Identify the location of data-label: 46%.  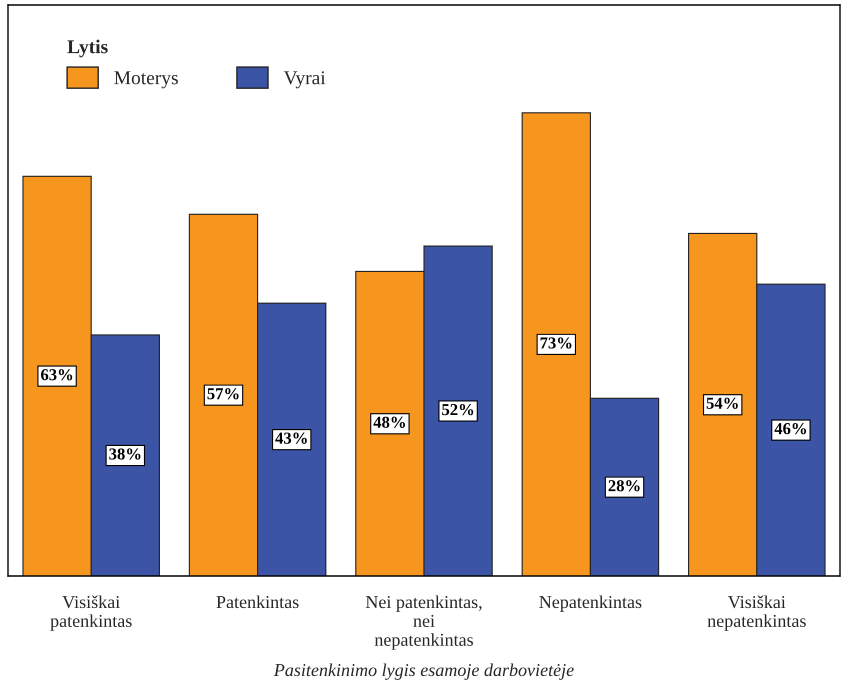
(790, 428).